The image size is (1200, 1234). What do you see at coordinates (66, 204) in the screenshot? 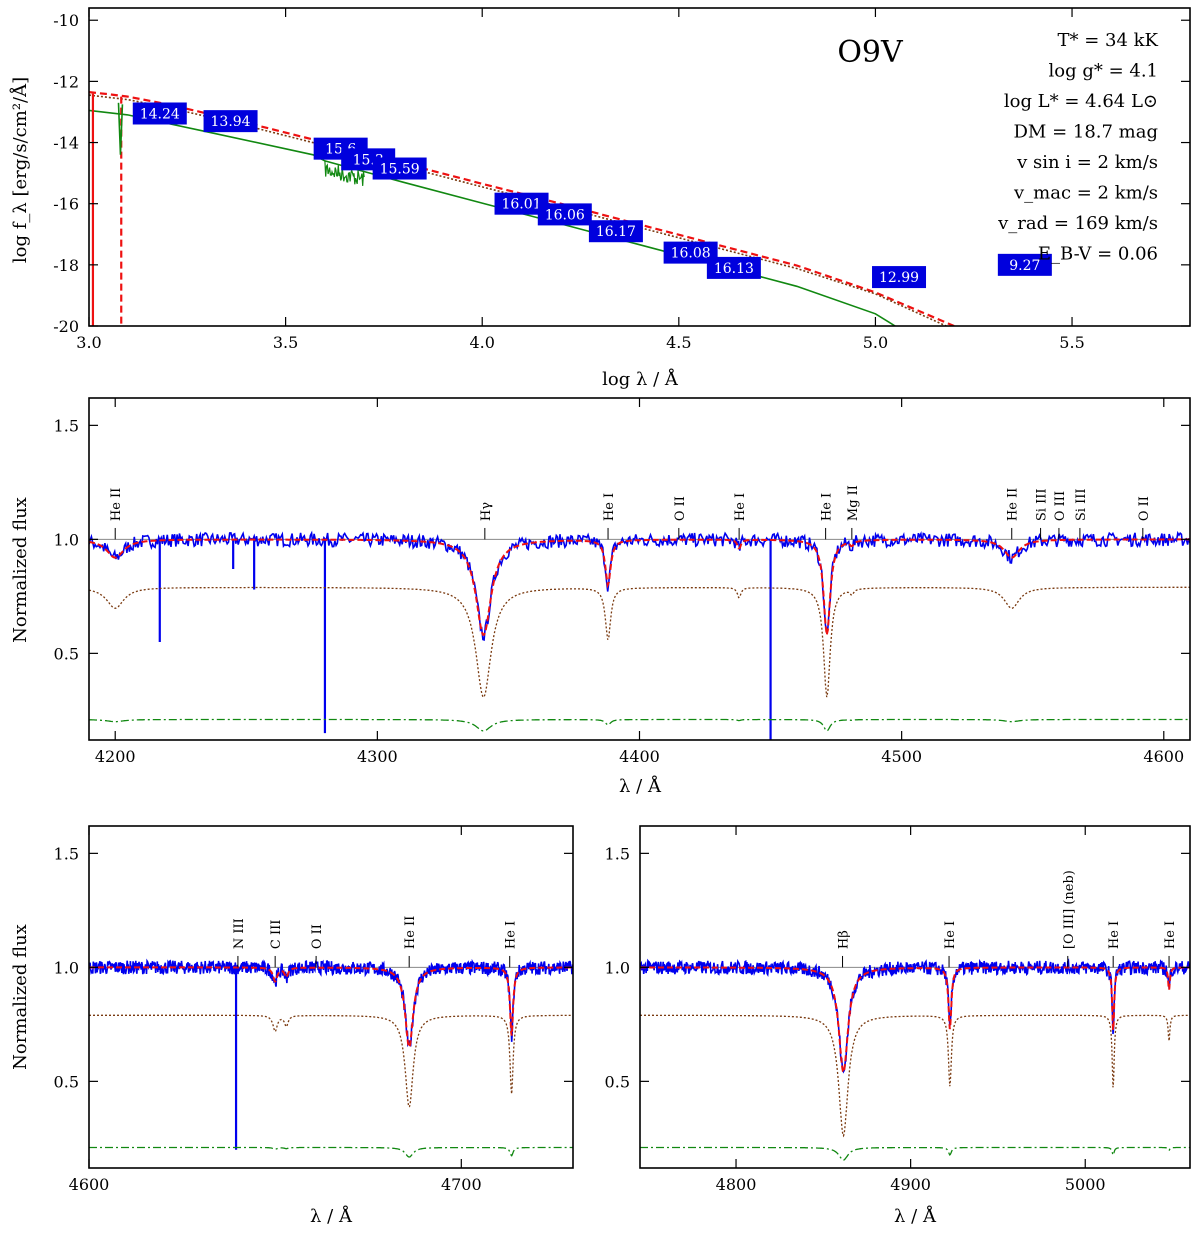
I see `ytick-label: -16` at bounding box center [66, 204].